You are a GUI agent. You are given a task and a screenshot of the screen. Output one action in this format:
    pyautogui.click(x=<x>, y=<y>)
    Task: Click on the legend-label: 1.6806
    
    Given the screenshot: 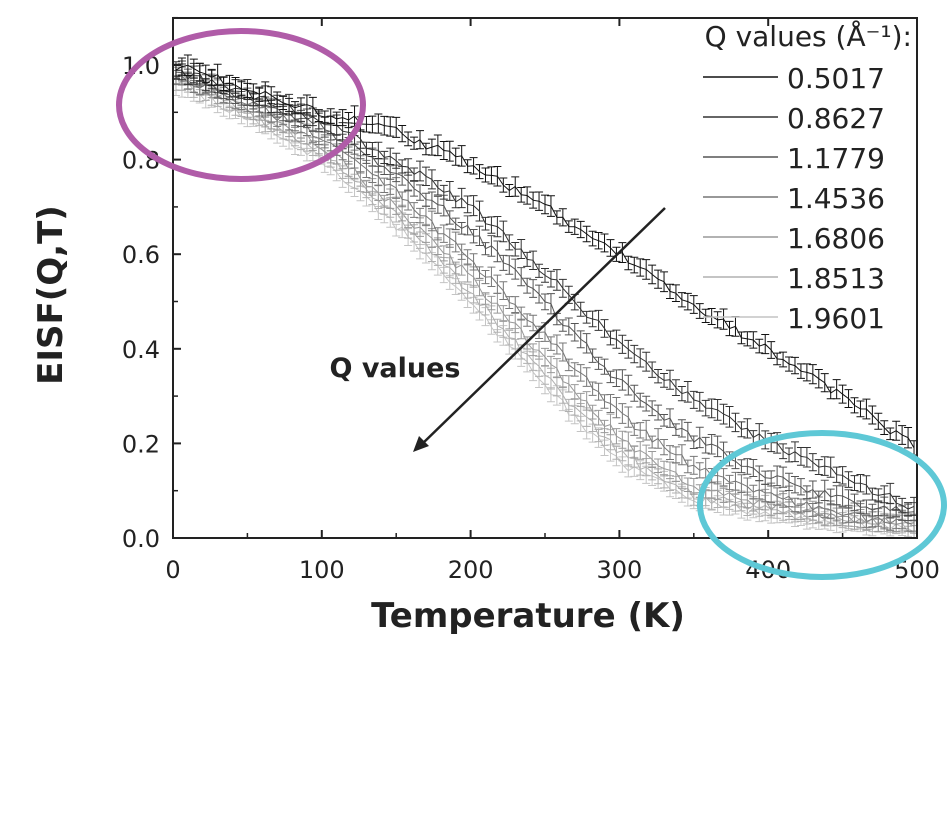 What is the action you would take?
    pyautogui.click(x=836, y=238)
    